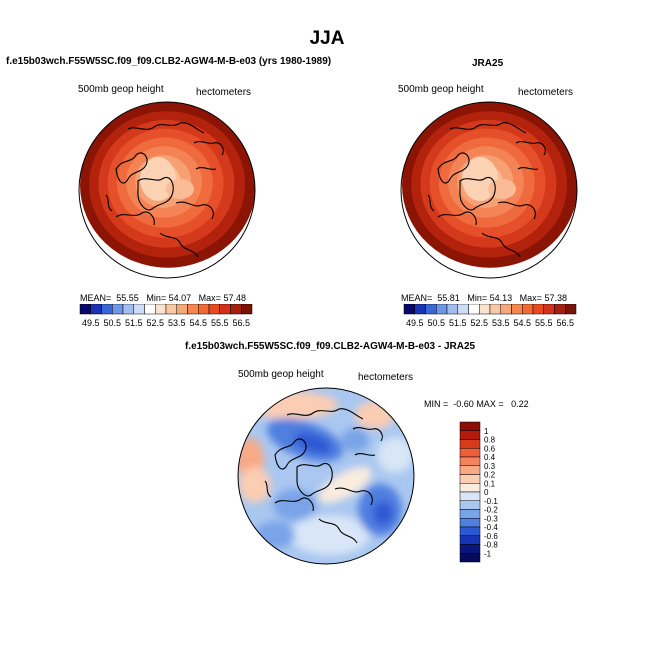 The image size is (654, 654). Describe the element at coordinates (121, 89) in the screenshot. I see `panel1-variable-label: 500mb geop height` at that location.